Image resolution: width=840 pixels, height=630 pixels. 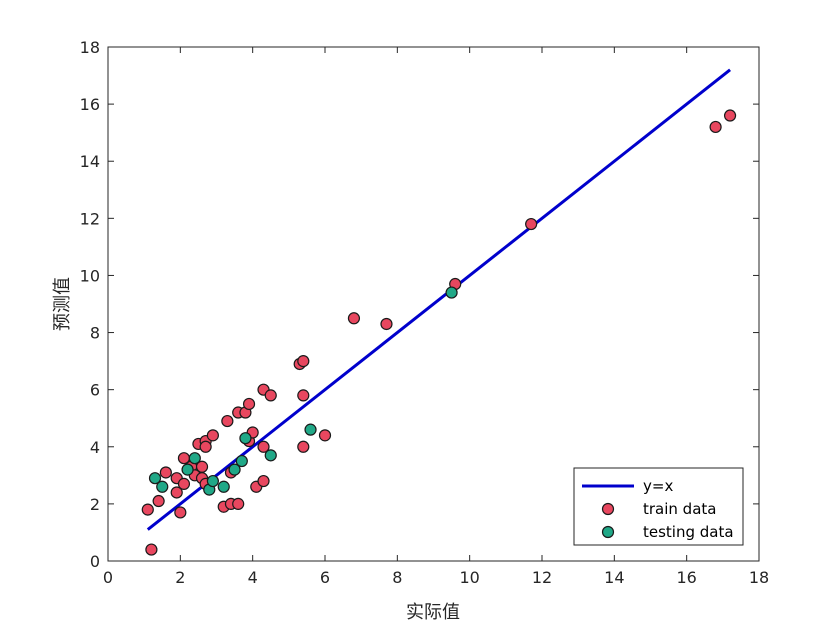 I want to click on x-tick-label: 0, so click(x=108, y=577).